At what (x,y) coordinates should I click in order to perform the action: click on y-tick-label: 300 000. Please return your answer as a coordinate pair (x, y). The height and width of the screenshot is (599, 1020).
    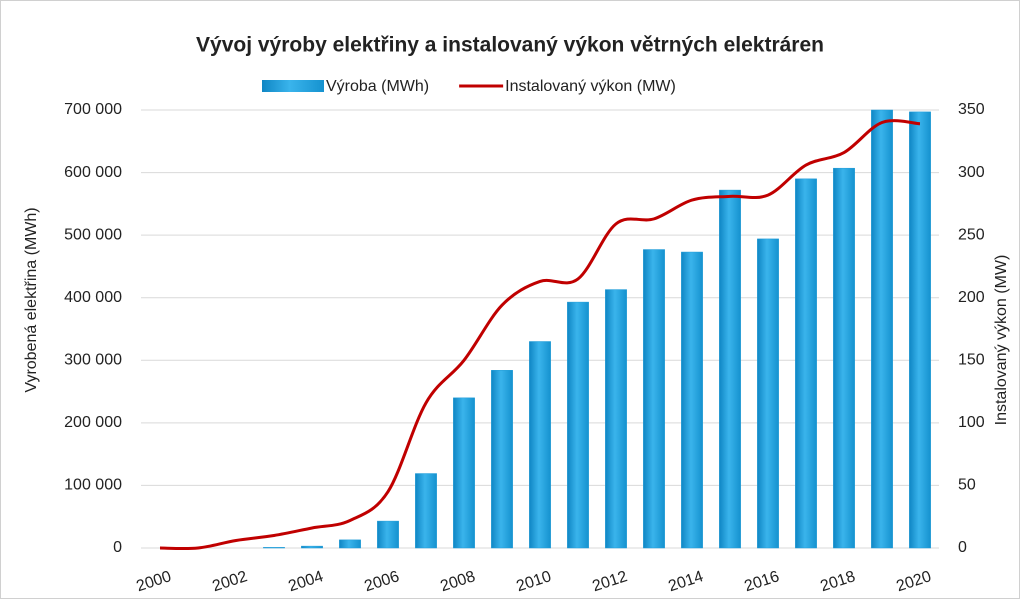
    Looking at the image, I should click on (93, 360).